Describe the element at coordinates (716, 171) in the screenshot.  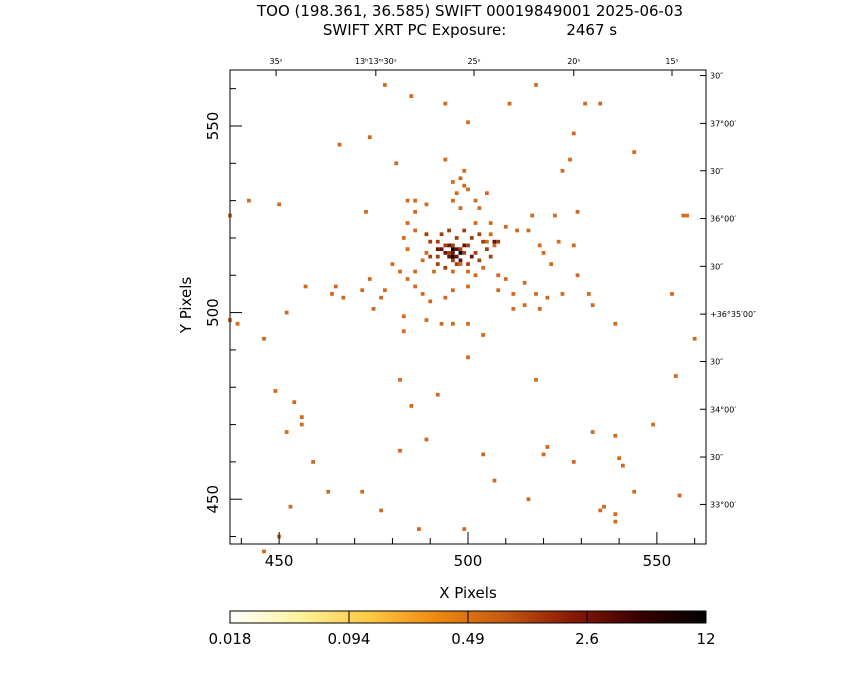
I see `dec-tick-label: 30″` at that location.